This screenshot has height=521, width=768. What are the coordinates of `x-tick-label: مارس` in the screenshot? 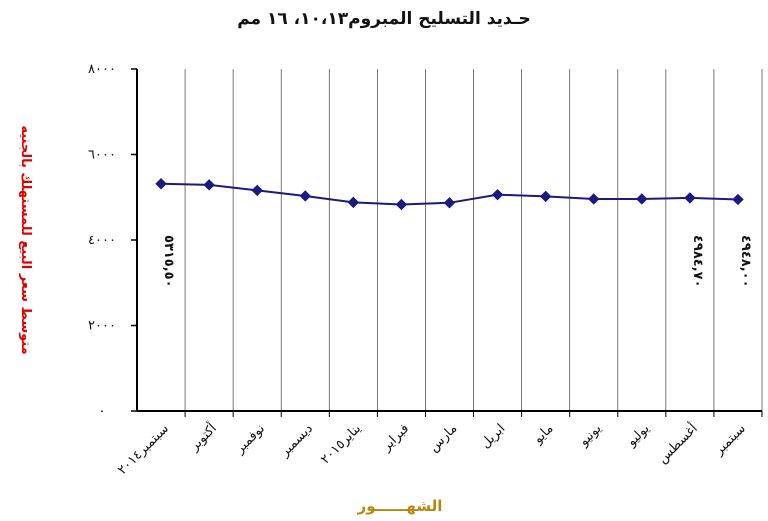 It's located at (443, 438).